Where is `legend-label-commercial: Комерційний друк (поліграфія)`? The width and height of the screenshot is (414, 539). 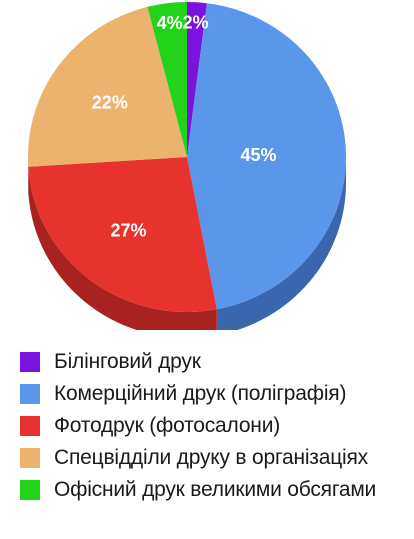 legend-label-commercial: Комерційний друк (поліграфія) is located at coordinates (200, 393).